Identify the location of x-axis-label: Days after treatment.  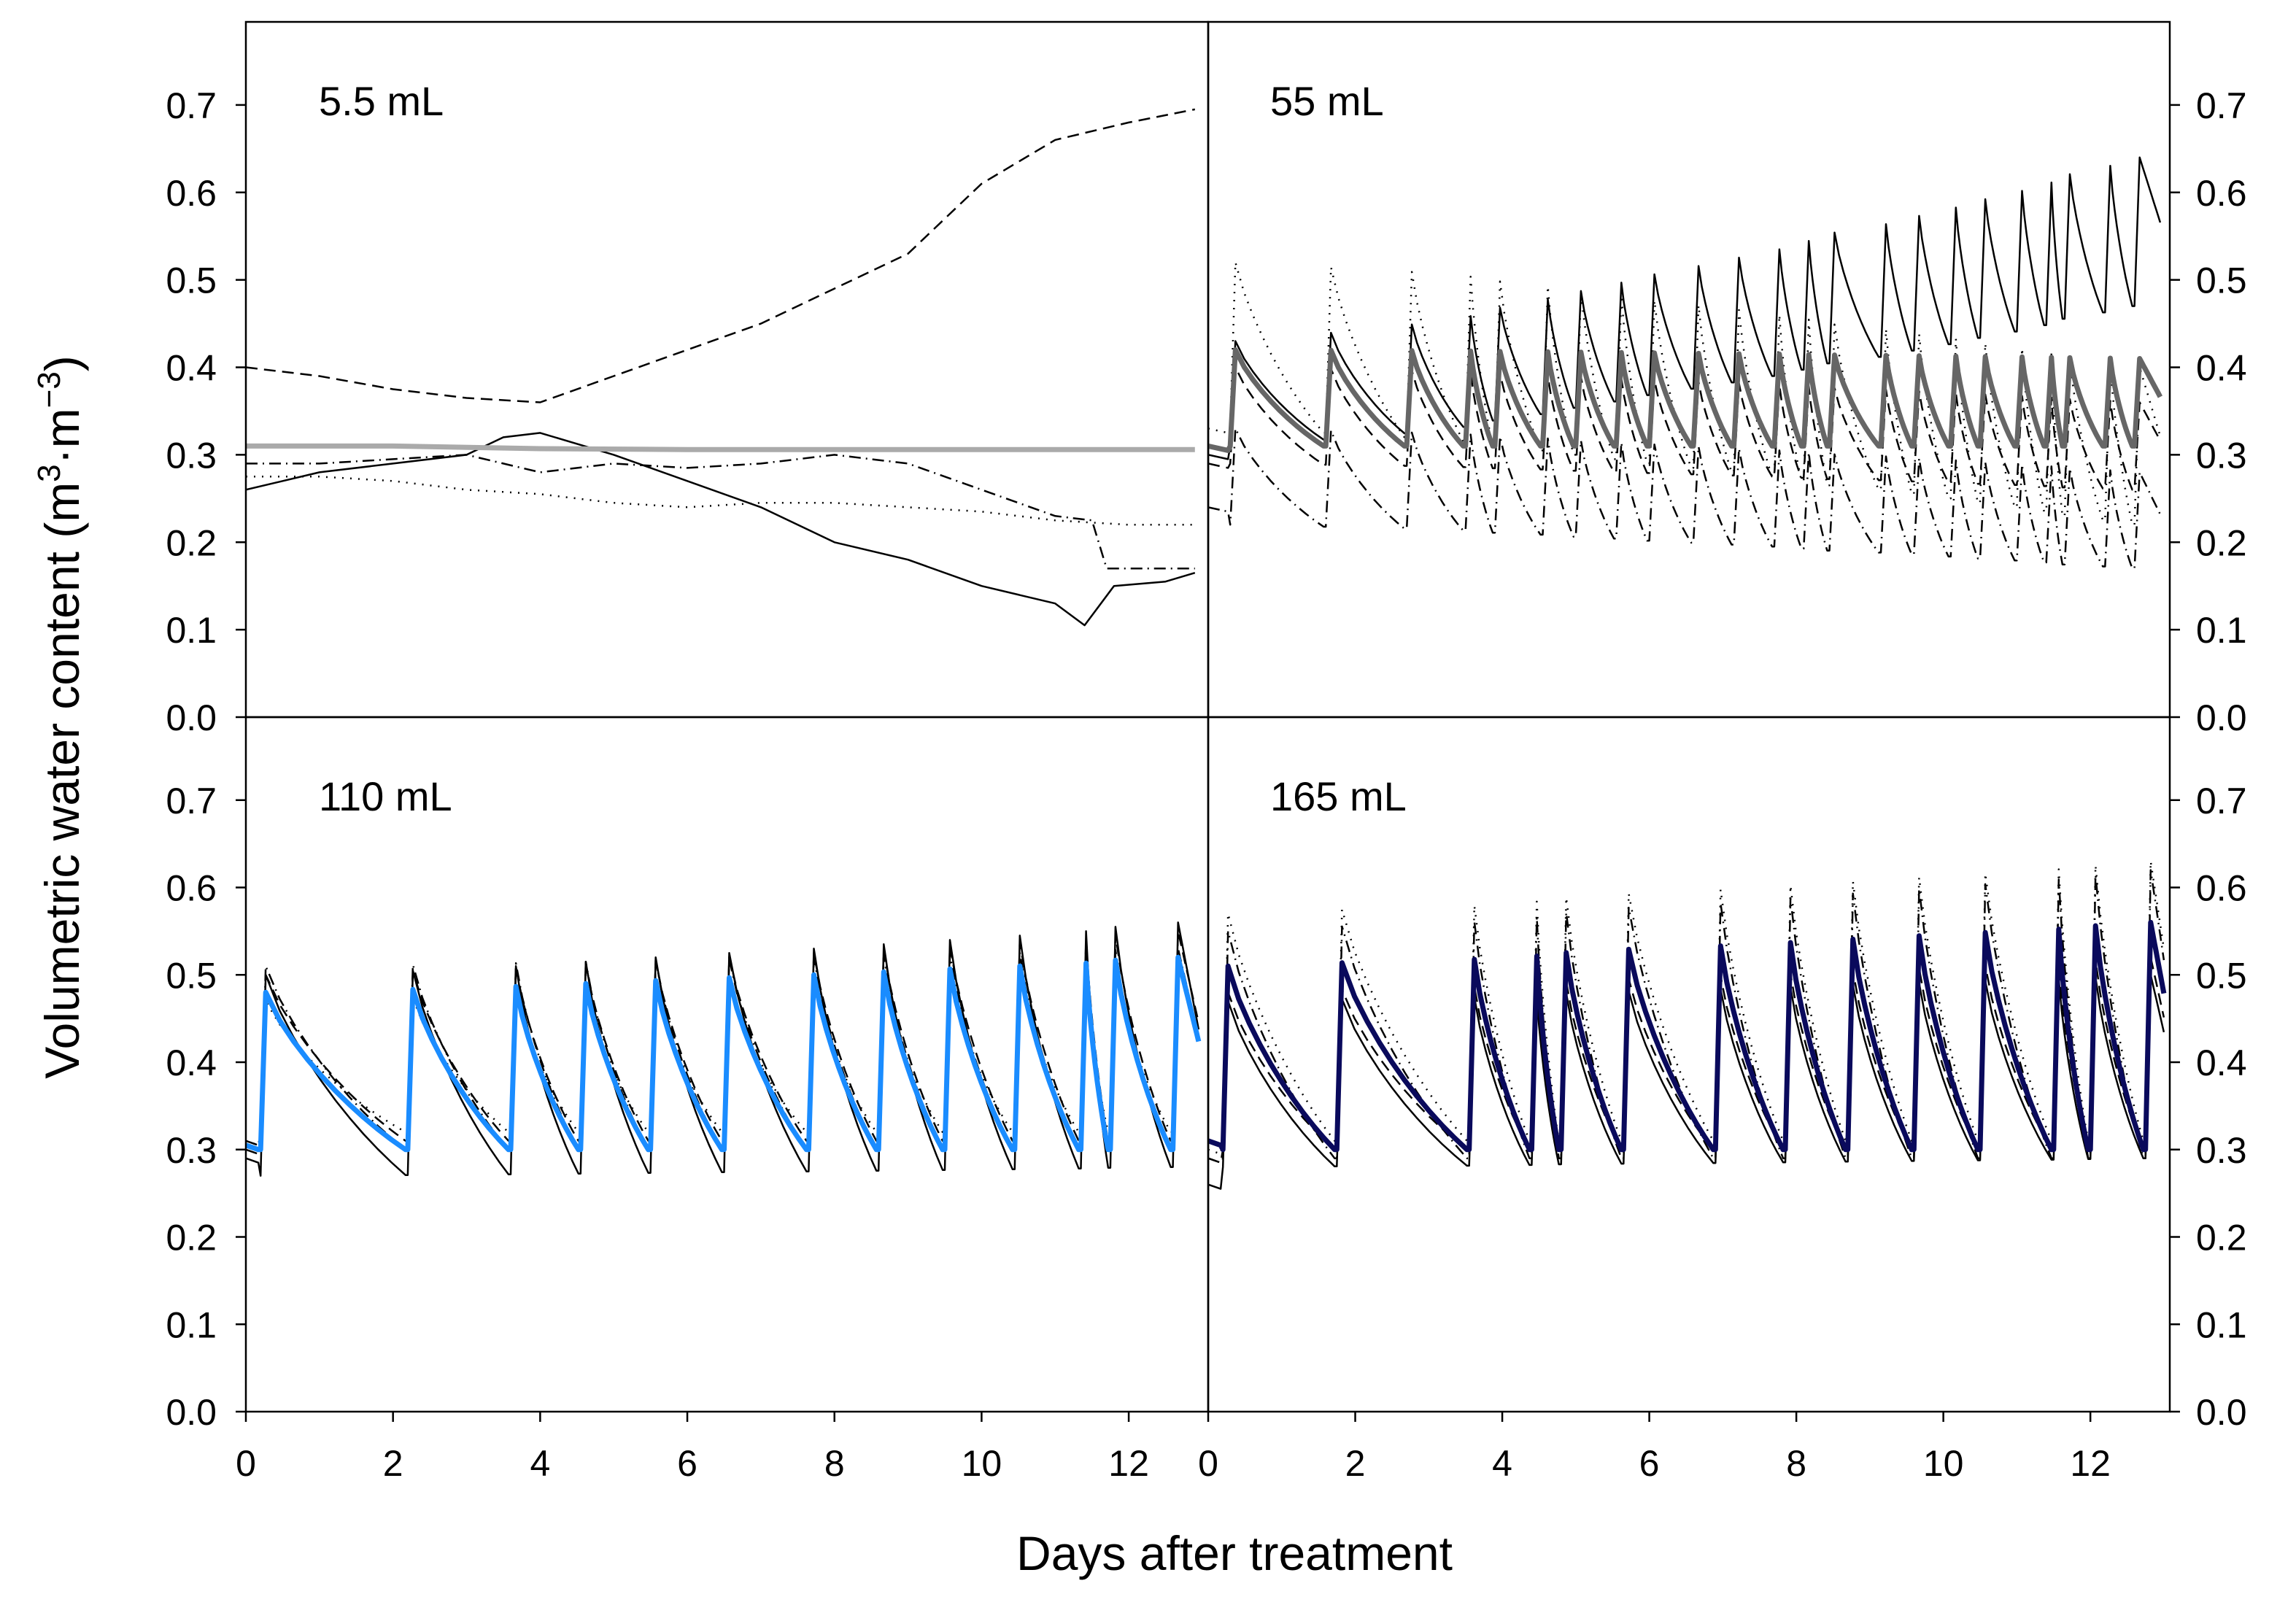
(1235, 1553).